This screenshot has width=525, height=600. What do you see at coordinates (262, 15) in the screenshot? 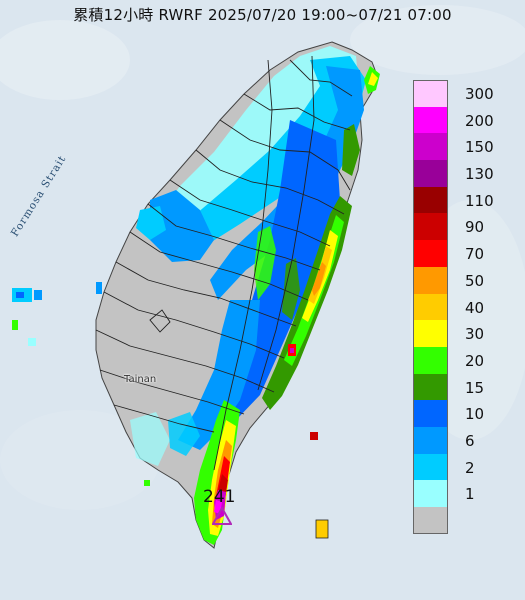
I see `map-title: 累積12小時 RWRF 2025/07/20 19:00~07/21 07:00` at bounding box center [262, 15].